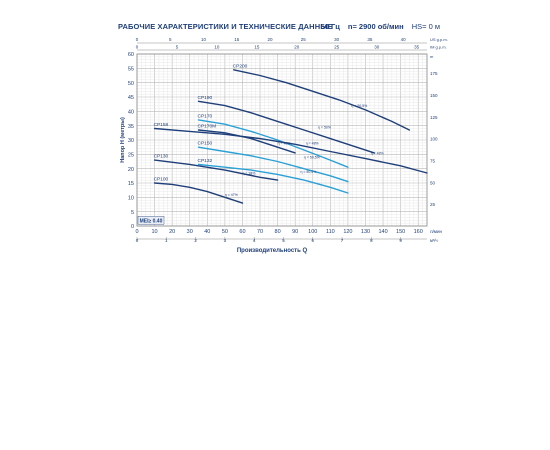  Describe the element at coordinates (304, 39) in the screenshot. I see `usgpm-tick-label: 25` at that location.